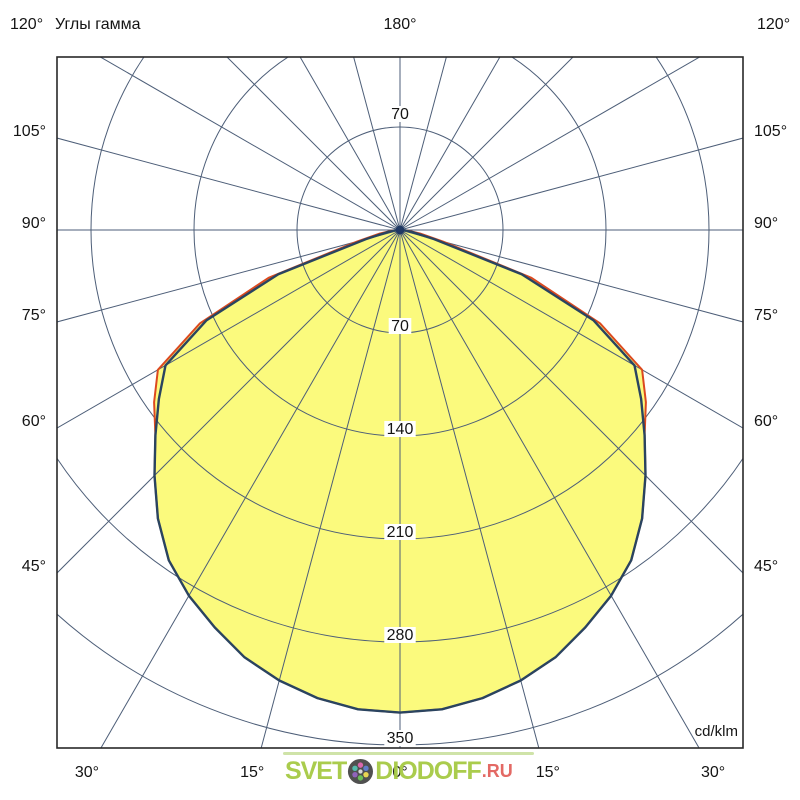  Describe the element at coordinates (766, 315) in the screenshot. I see `gamma-angle-label-right: 75°` at that location.